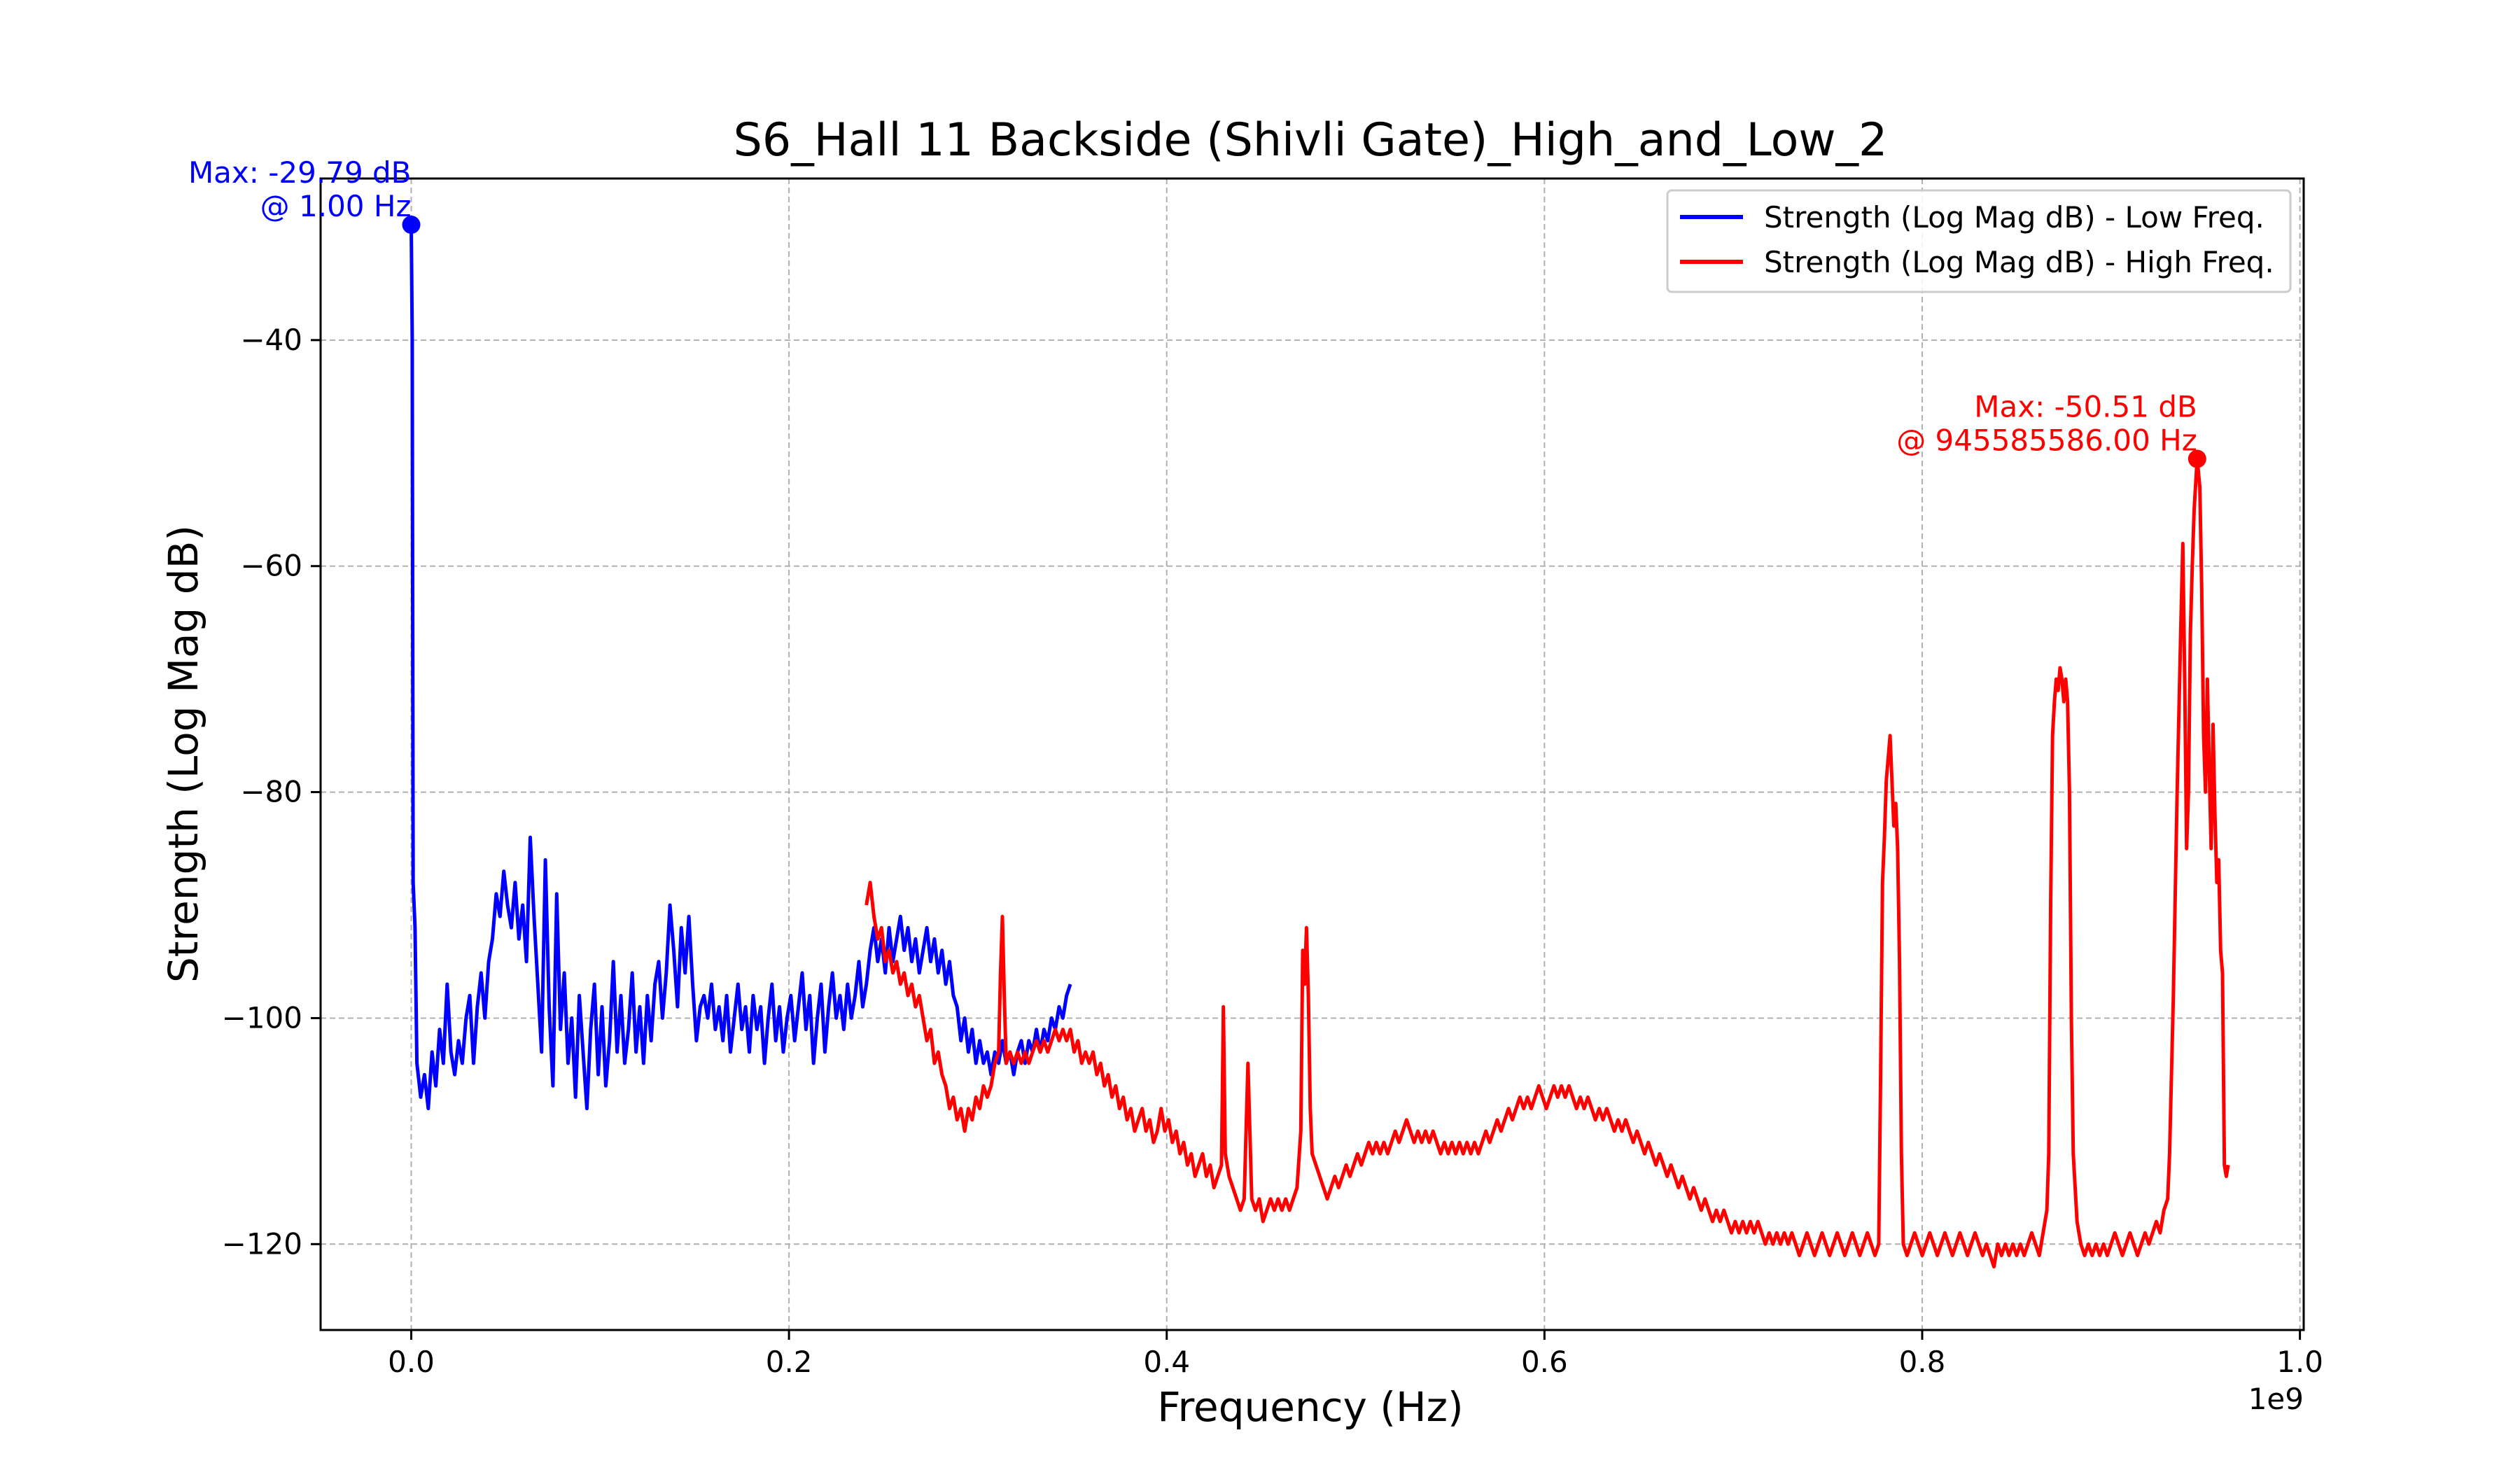 This screenshot has width=2520, height=1470. Describe the element at coordinates (262, 1017) in the screenshot. I see `y-tick-label: −100` at that location.